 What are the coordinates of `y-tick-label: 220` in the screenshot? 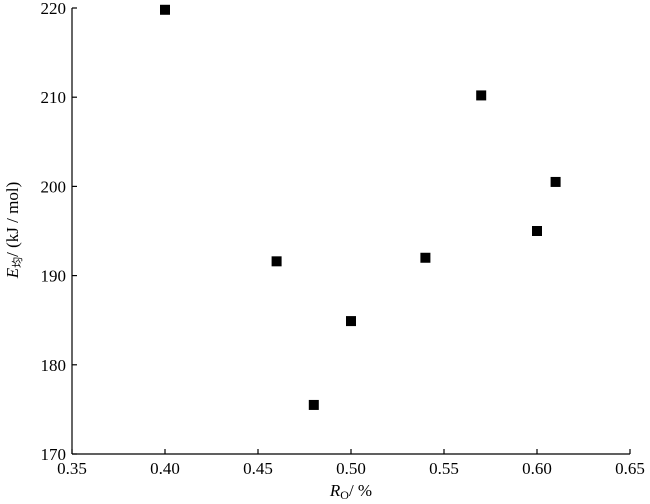 It's located at (54, 9).